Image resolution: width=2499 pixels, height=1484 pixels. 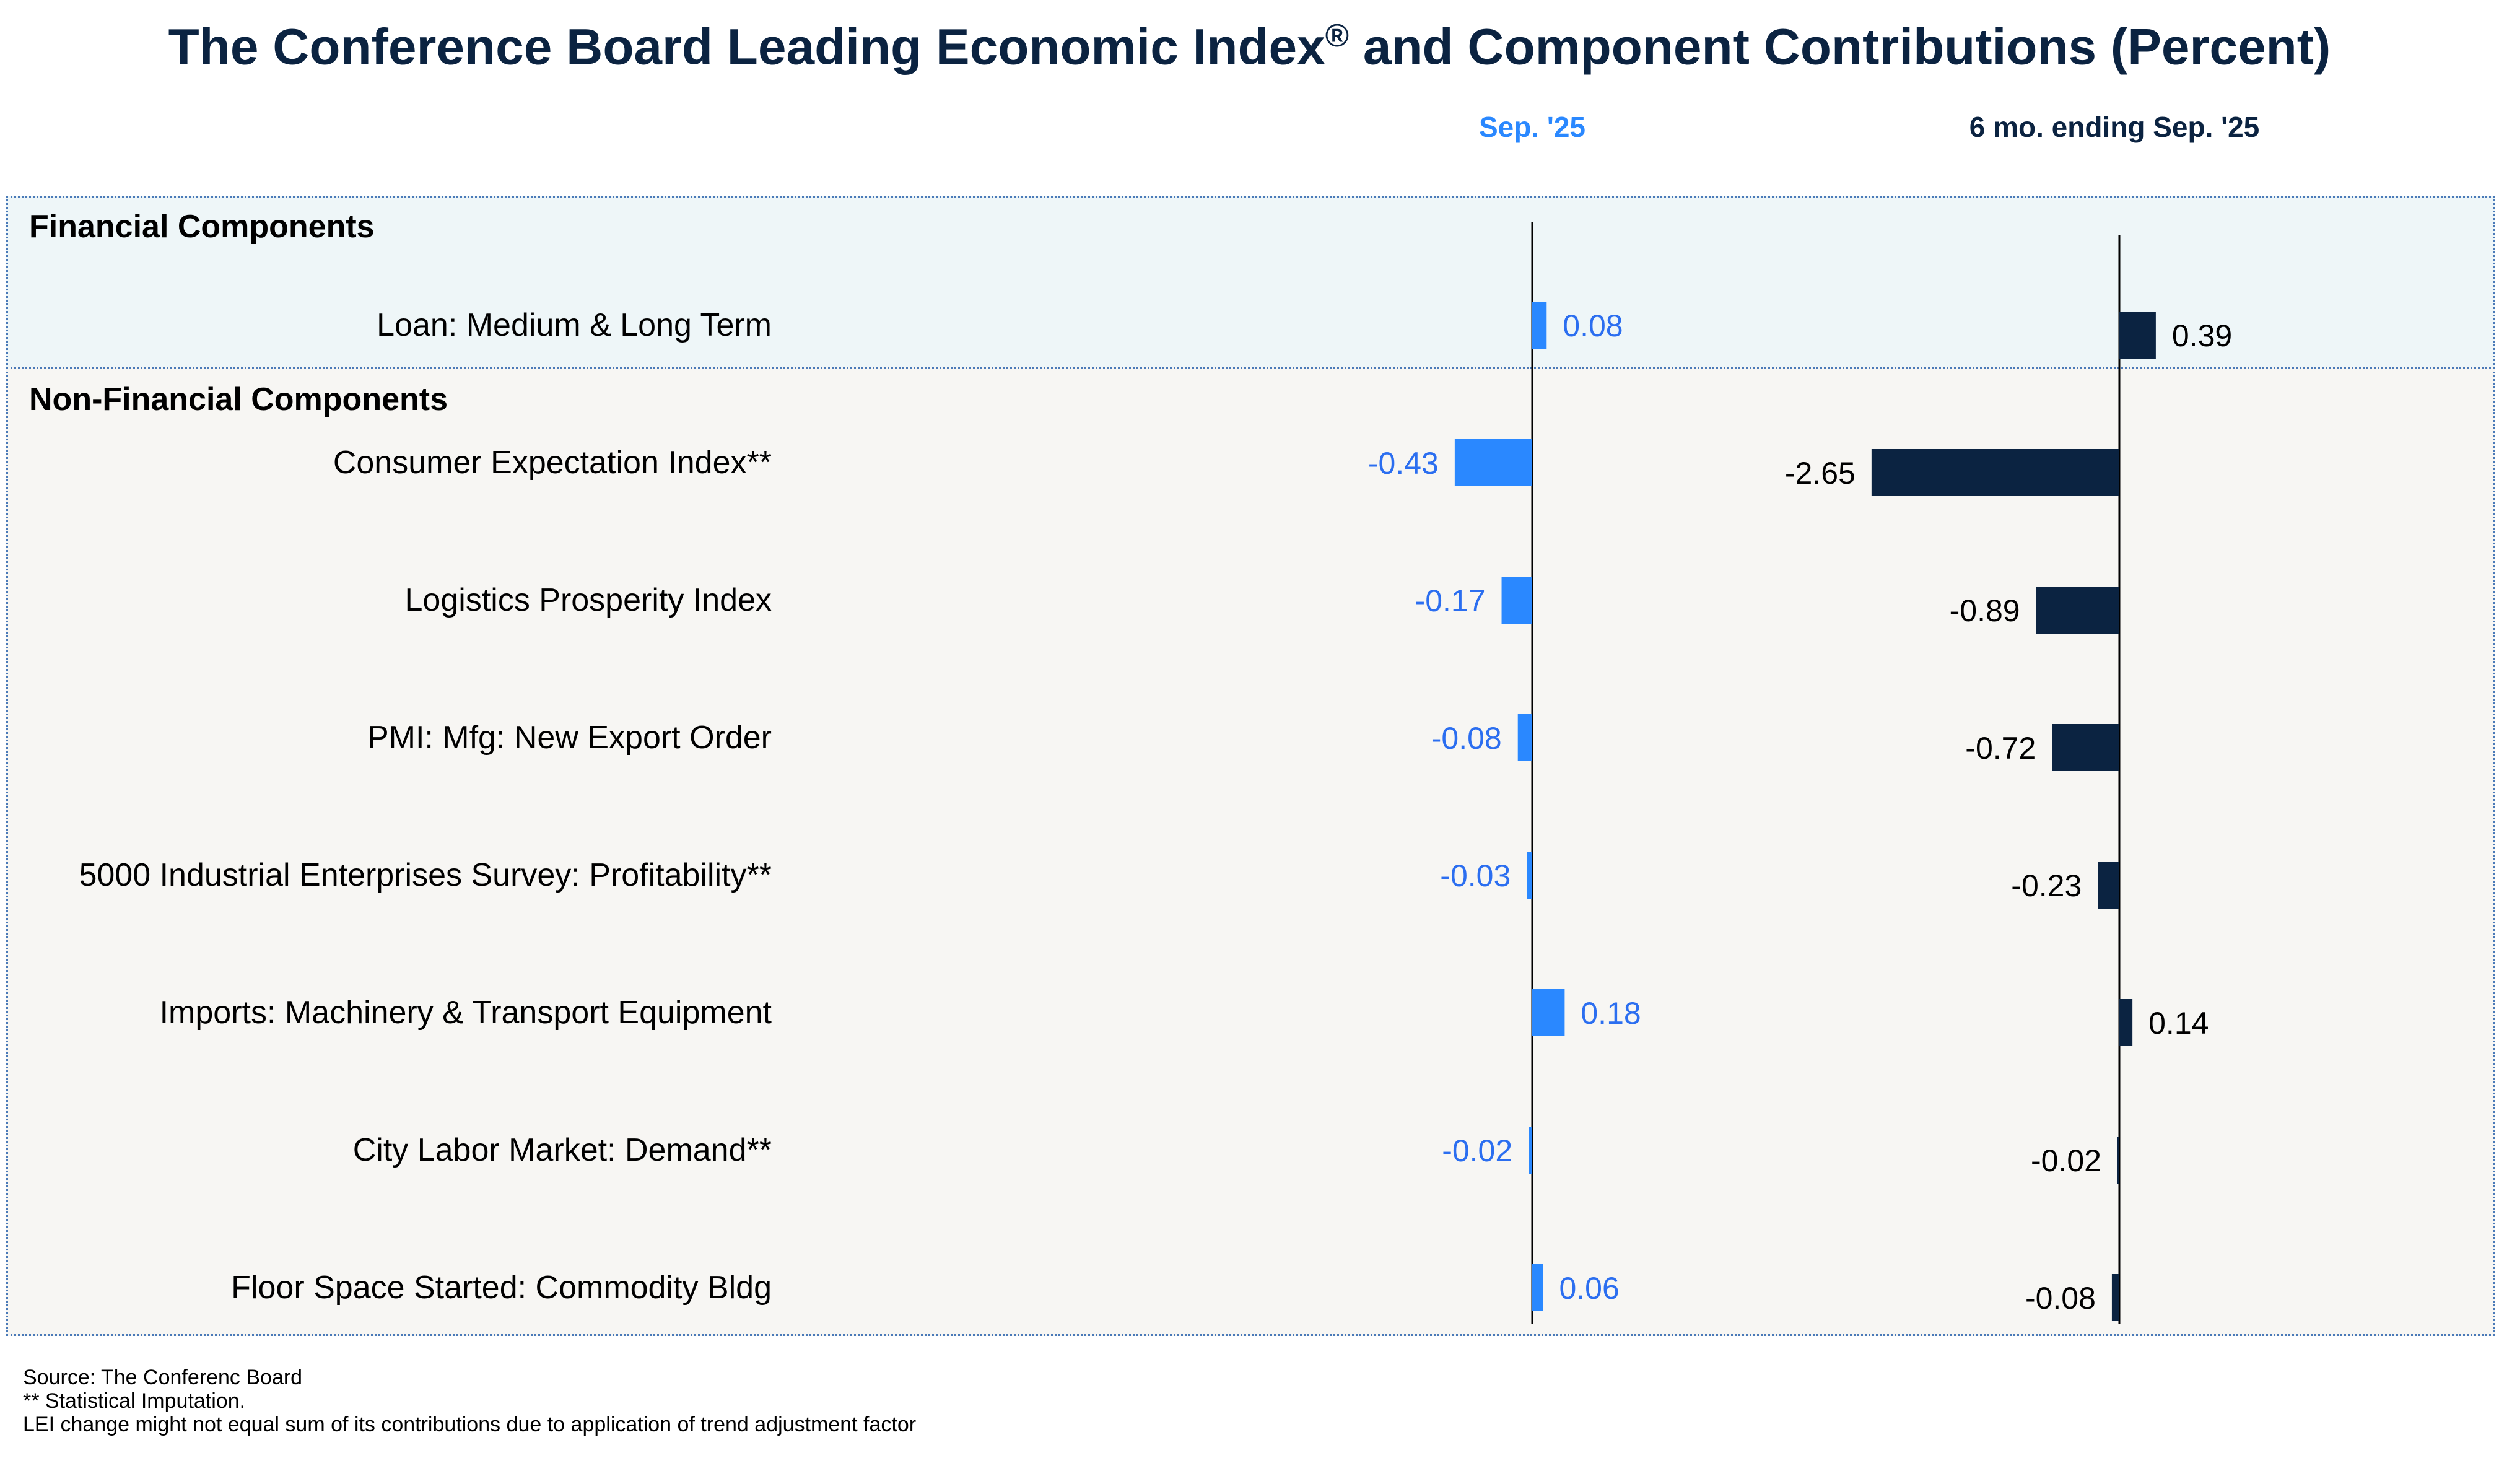 I want to click on registered-mark: ®, so click(x=1337, y=36).